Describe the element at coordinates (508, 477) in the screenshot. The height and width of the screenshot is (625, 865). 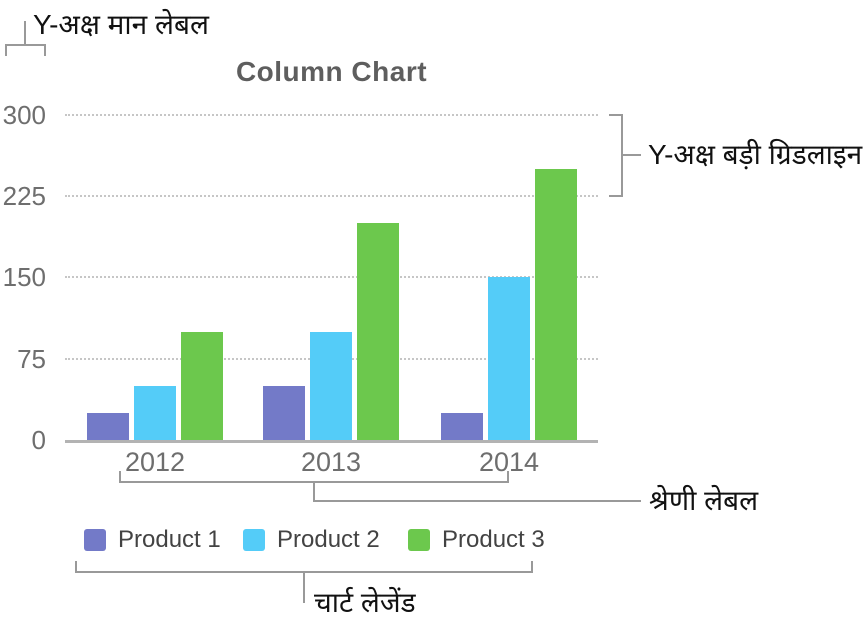
I see `category-bracket-tick-right` at that location.